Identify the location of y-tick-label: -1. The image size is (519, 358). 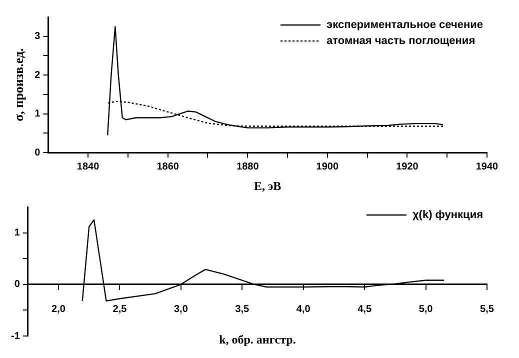
(15, 336).